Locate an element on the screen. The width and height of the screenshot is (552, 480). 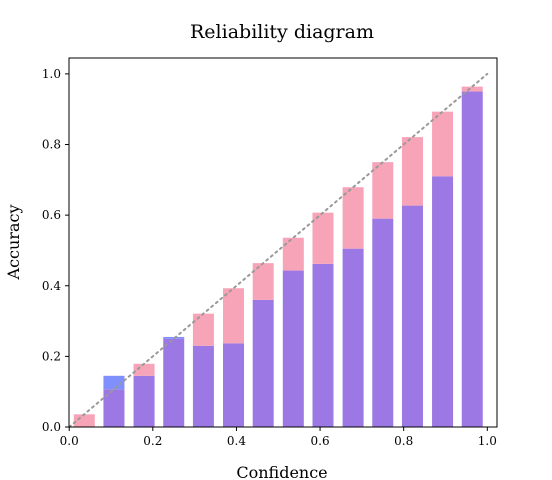
y-axis-label: Accuracy is located at coordinates (13, 243).